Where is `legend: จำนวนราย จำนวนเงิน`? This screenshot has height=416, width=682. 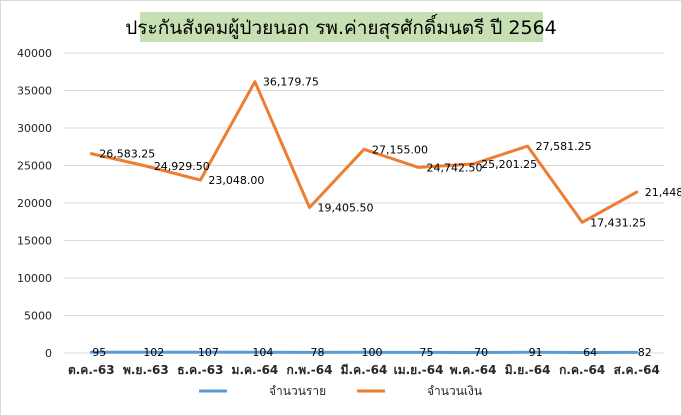
legend: จำนวนราย จำนวนเงิน is located at coordinates (340, 391).